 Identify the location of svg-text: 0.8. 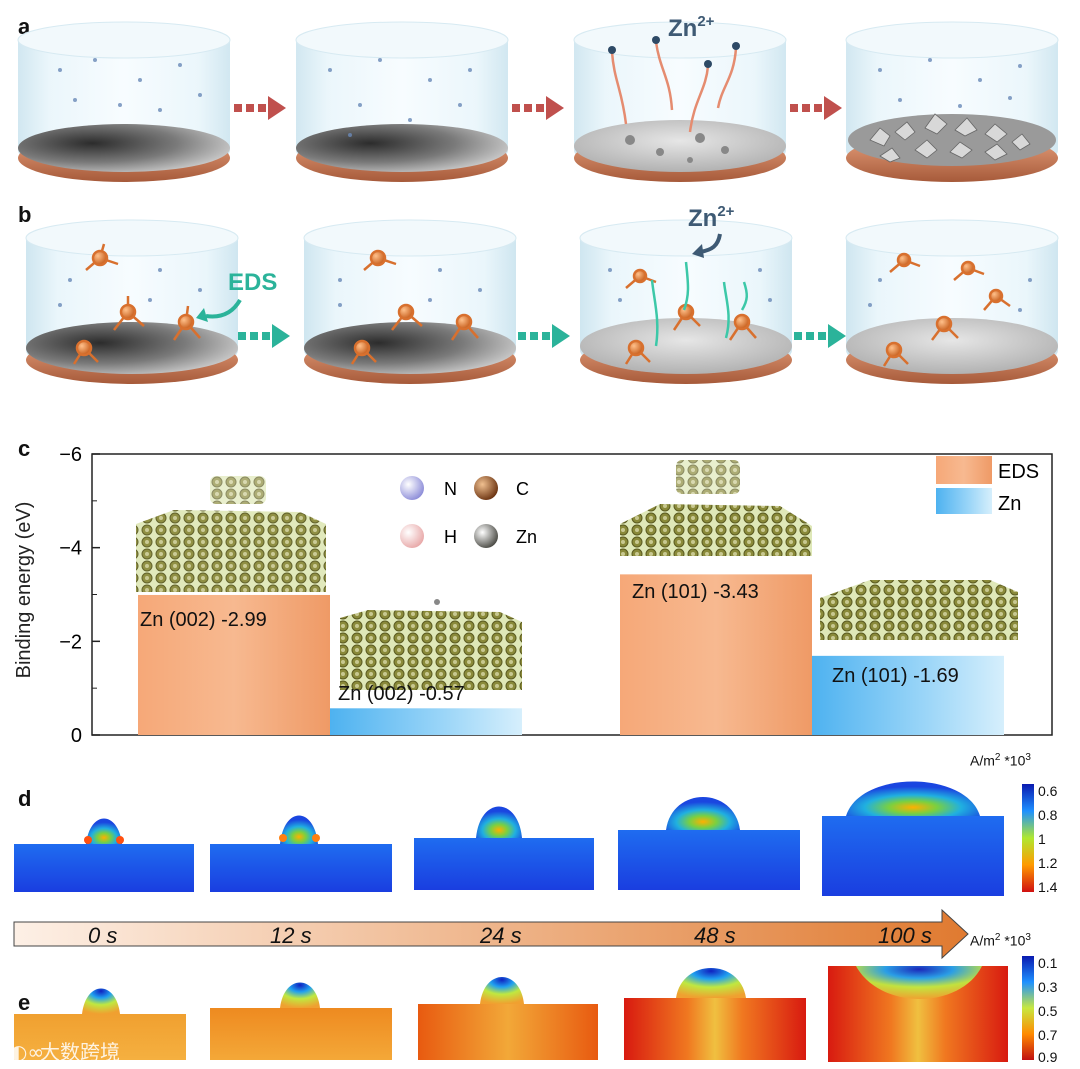
(1048, 815).